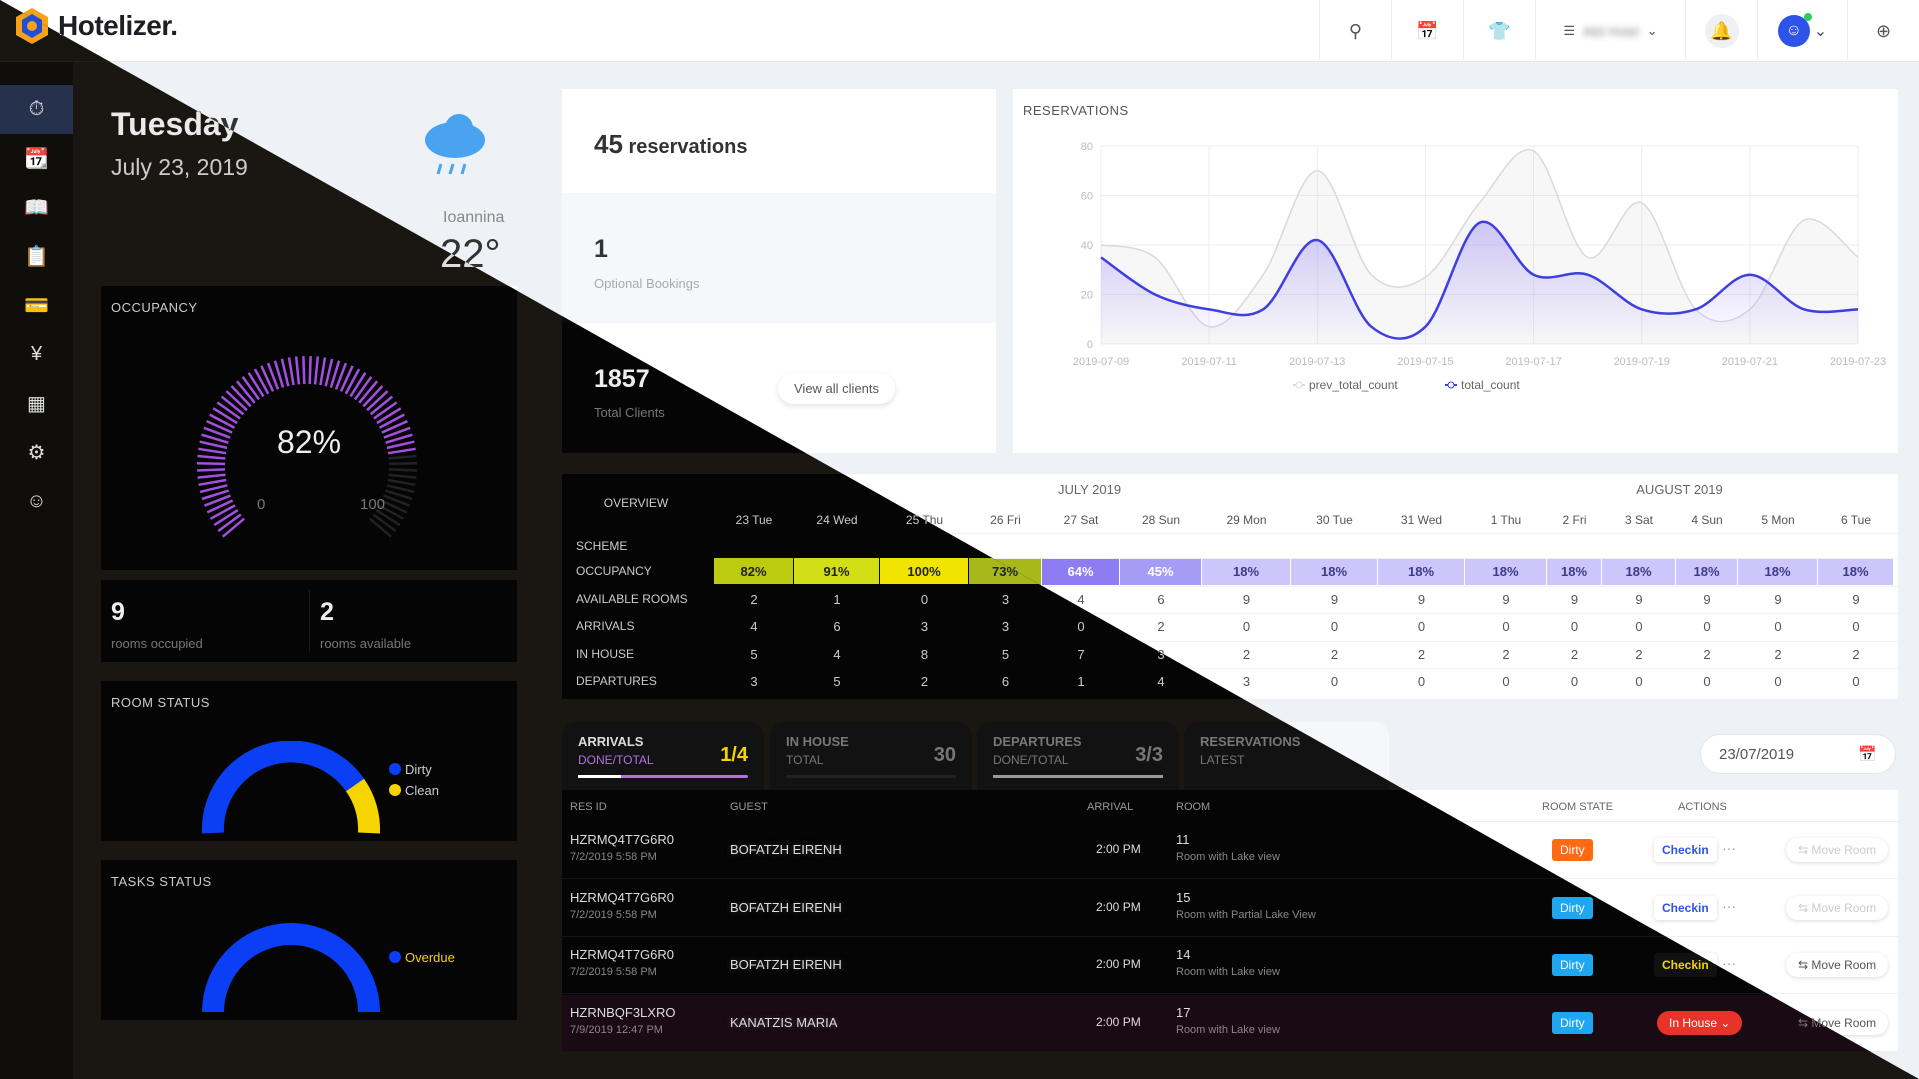 This screenshot has width=1919, height=1079. Describe the element at coordinates (1802, 31) in the screenshot. I see `user-menu: ☺⌄` at that location.